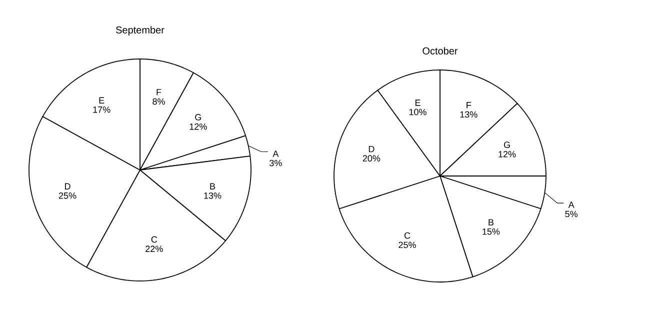  Describe the element at coordinates (571, 214) in the screenshot. I see `data-label: 5%` at that location.